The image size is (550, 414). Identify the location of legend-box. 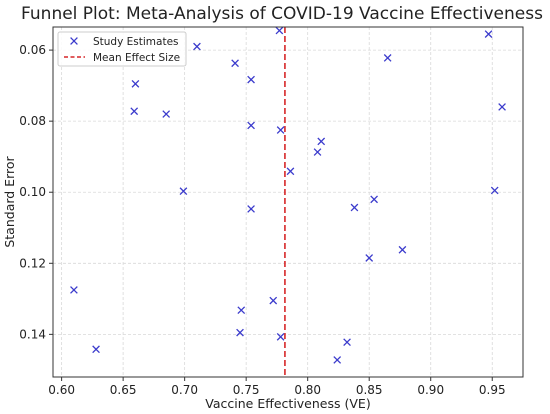
(122, 49).